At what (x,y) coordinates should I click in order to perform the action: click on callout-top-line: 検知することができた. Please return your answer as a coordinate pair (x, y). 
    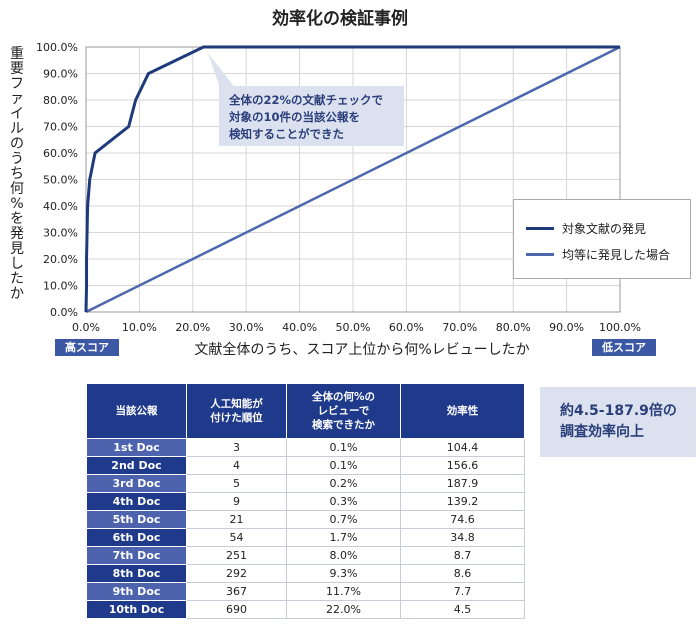
    Looking at the image, I should click on (286, 134).